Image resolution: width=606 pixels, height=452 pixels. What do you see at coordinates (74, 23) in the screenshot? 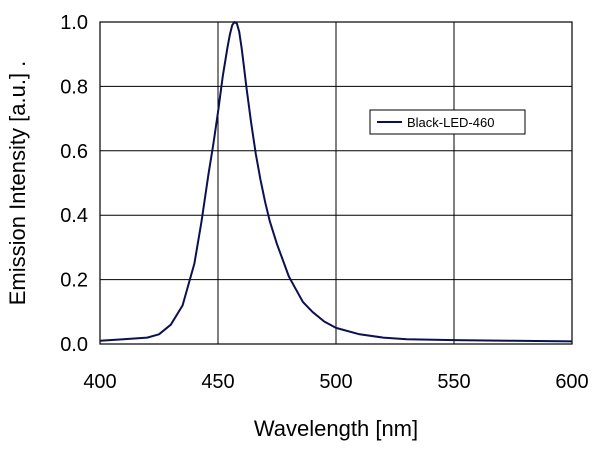
I see `y-tick-label: 1.0` at bounding box center [74, 23].